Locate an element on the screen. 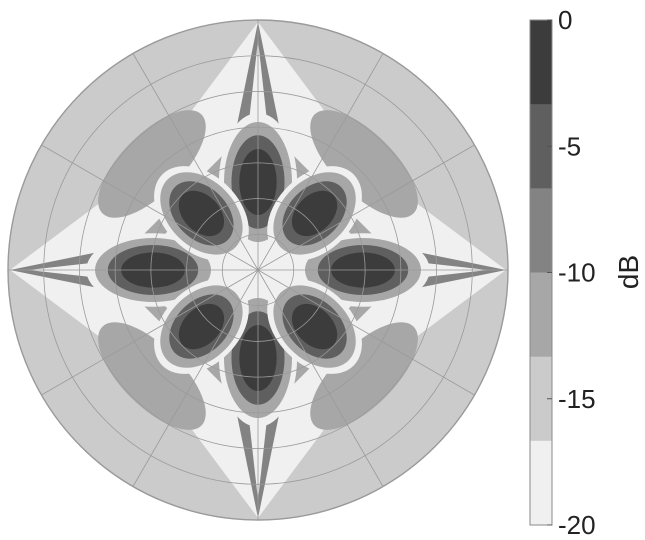  colorbar-bands is located at coordinates (541, 273).